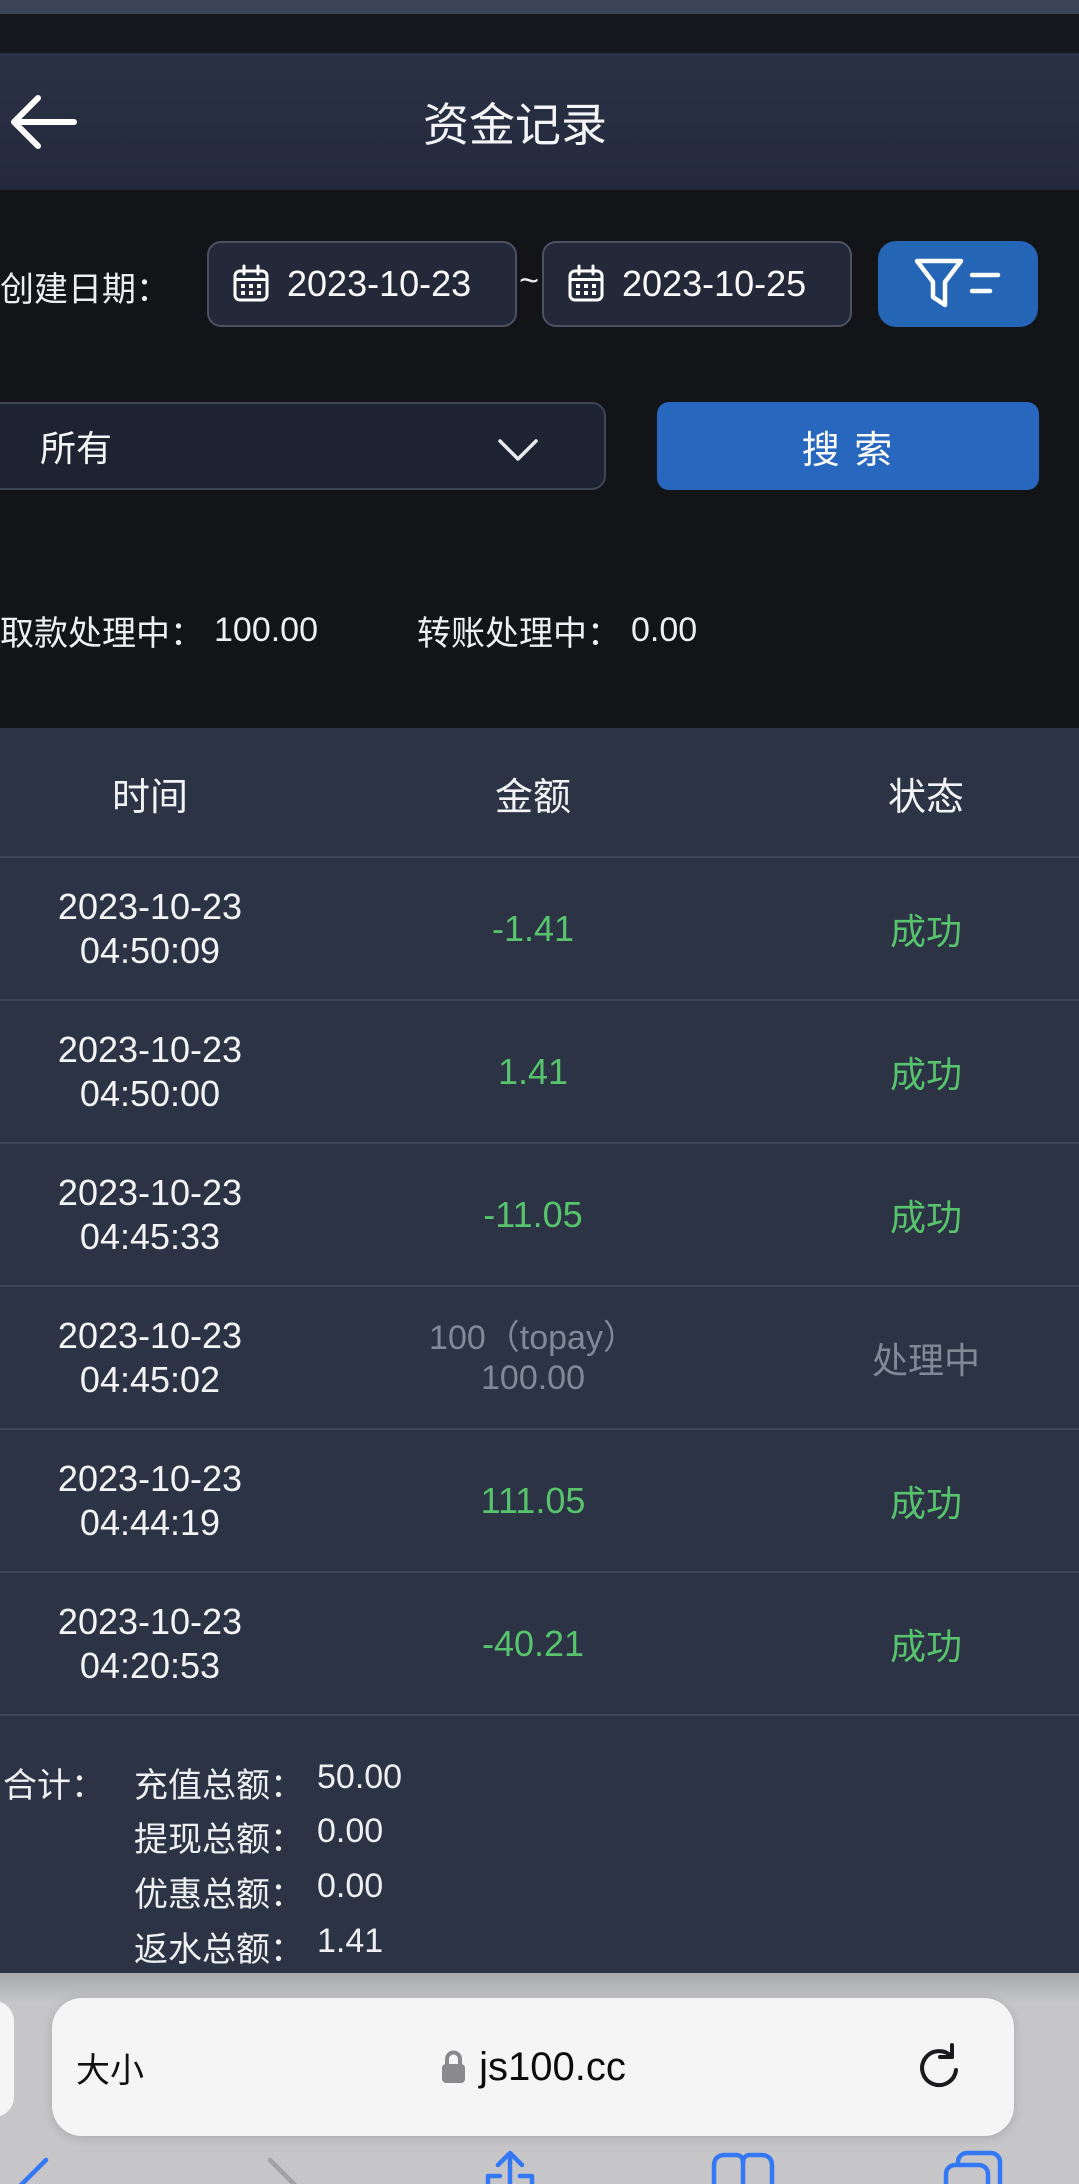 This screenshot has height=2184, width=1079. I want to click on browser-back-icon, so click(36, 2170).